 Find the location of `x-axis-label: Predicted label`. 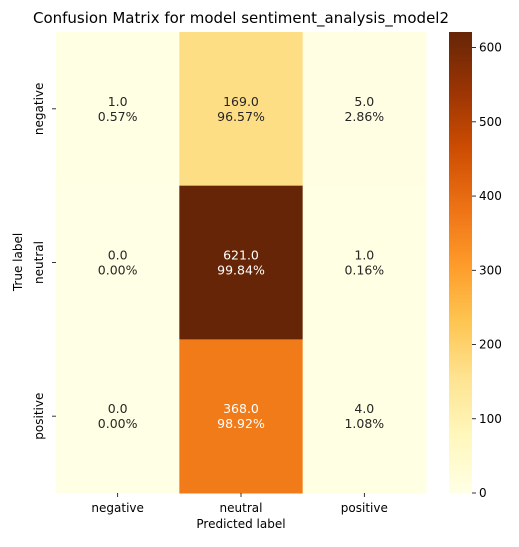

x-axis-label: Predicted label is located at coordinates (240, 524).